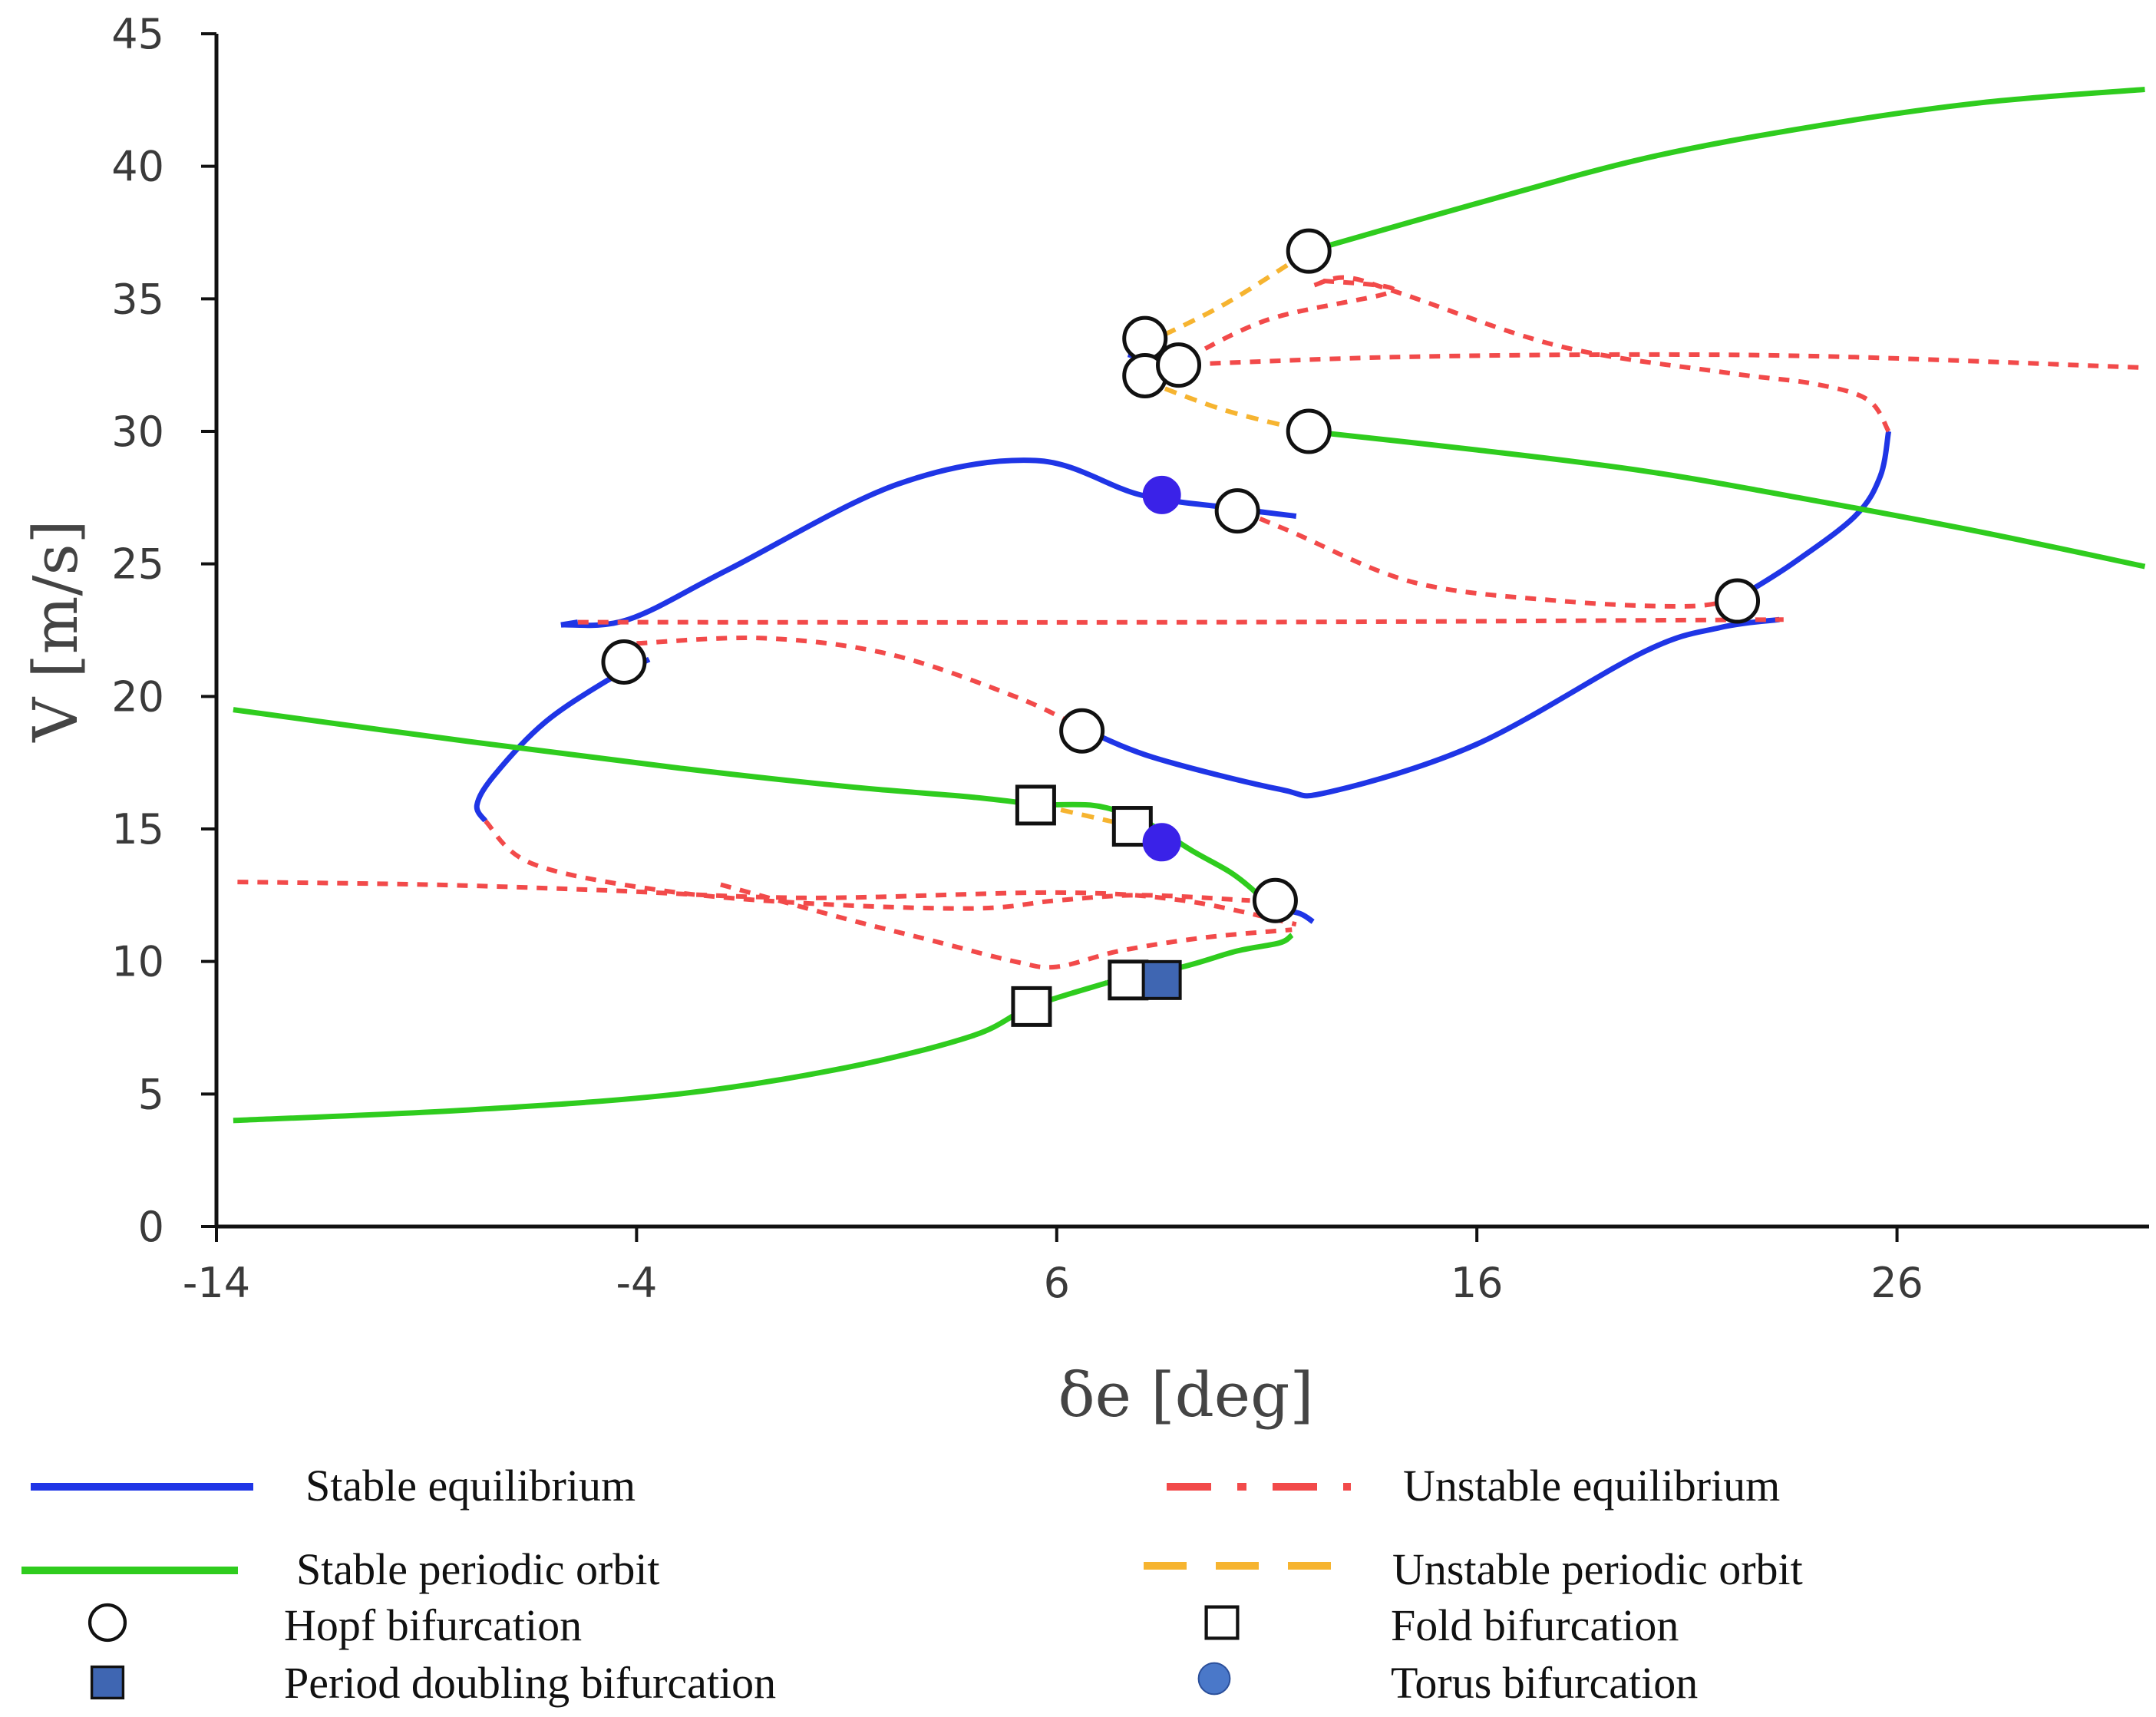 This screenshot has height=1717, width=2156. Describe the element at coordinates (433, 1625) in the screenshot. I see `legend-label: Hopf bifurcation` at that location.